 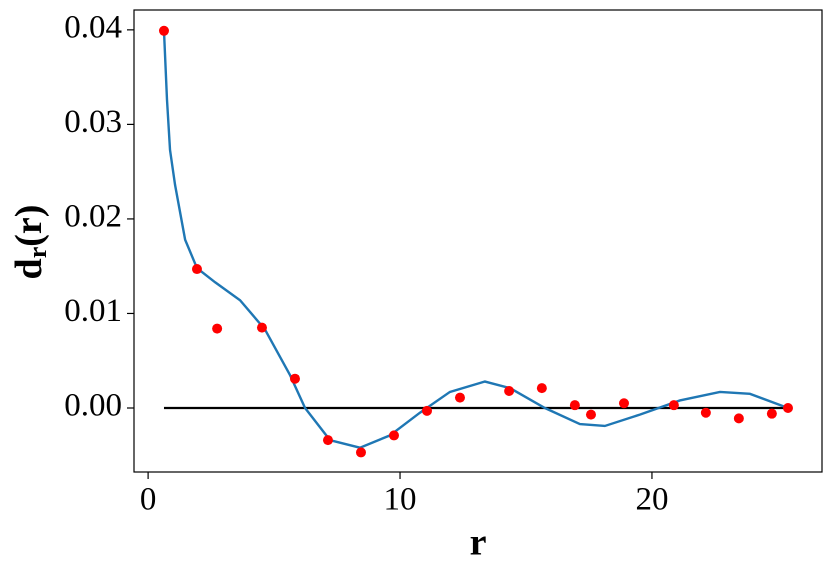 I want to click on y-axis-label: dr(r), so click(x=30, y=242).